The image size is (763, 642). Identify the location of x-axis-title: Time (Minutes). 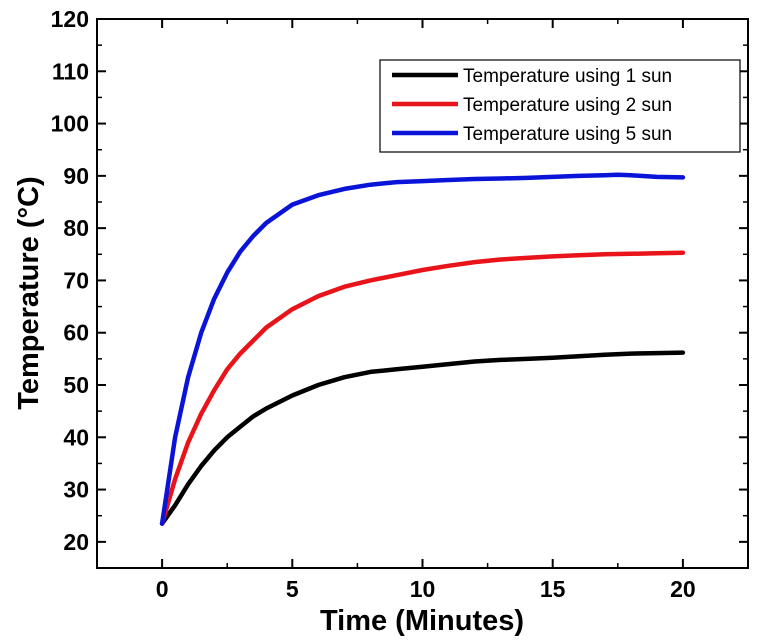
(422, 621).